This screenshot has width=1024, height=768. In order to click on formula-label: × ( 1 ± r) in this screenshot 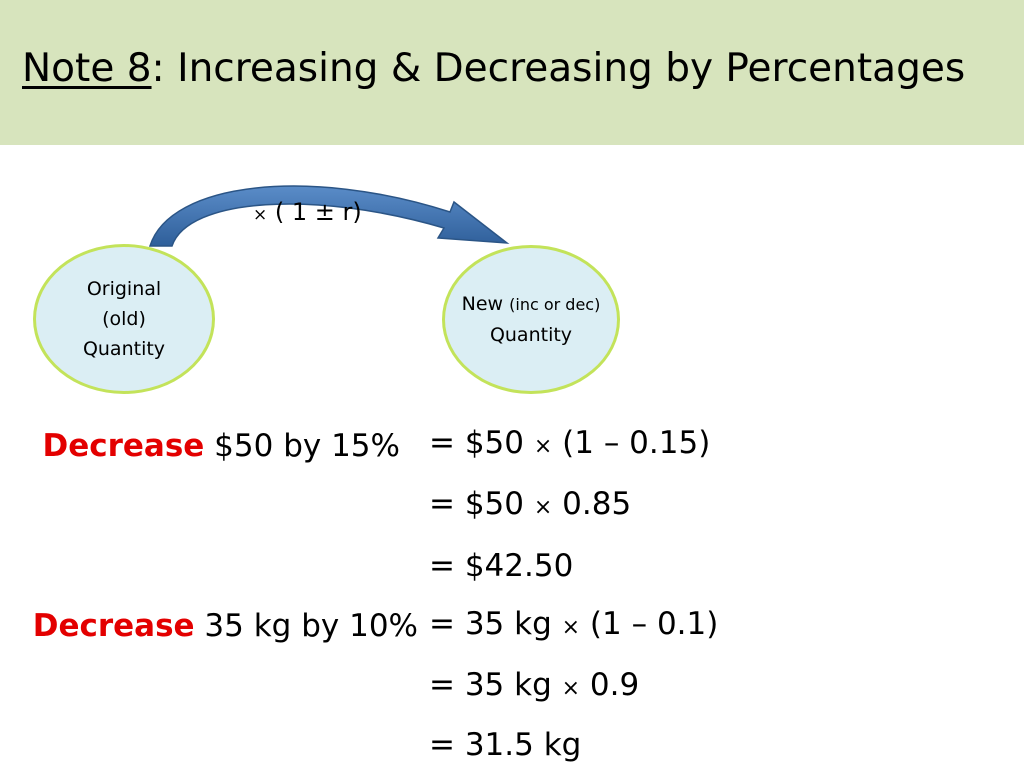, I will do `click(307, 212)`.